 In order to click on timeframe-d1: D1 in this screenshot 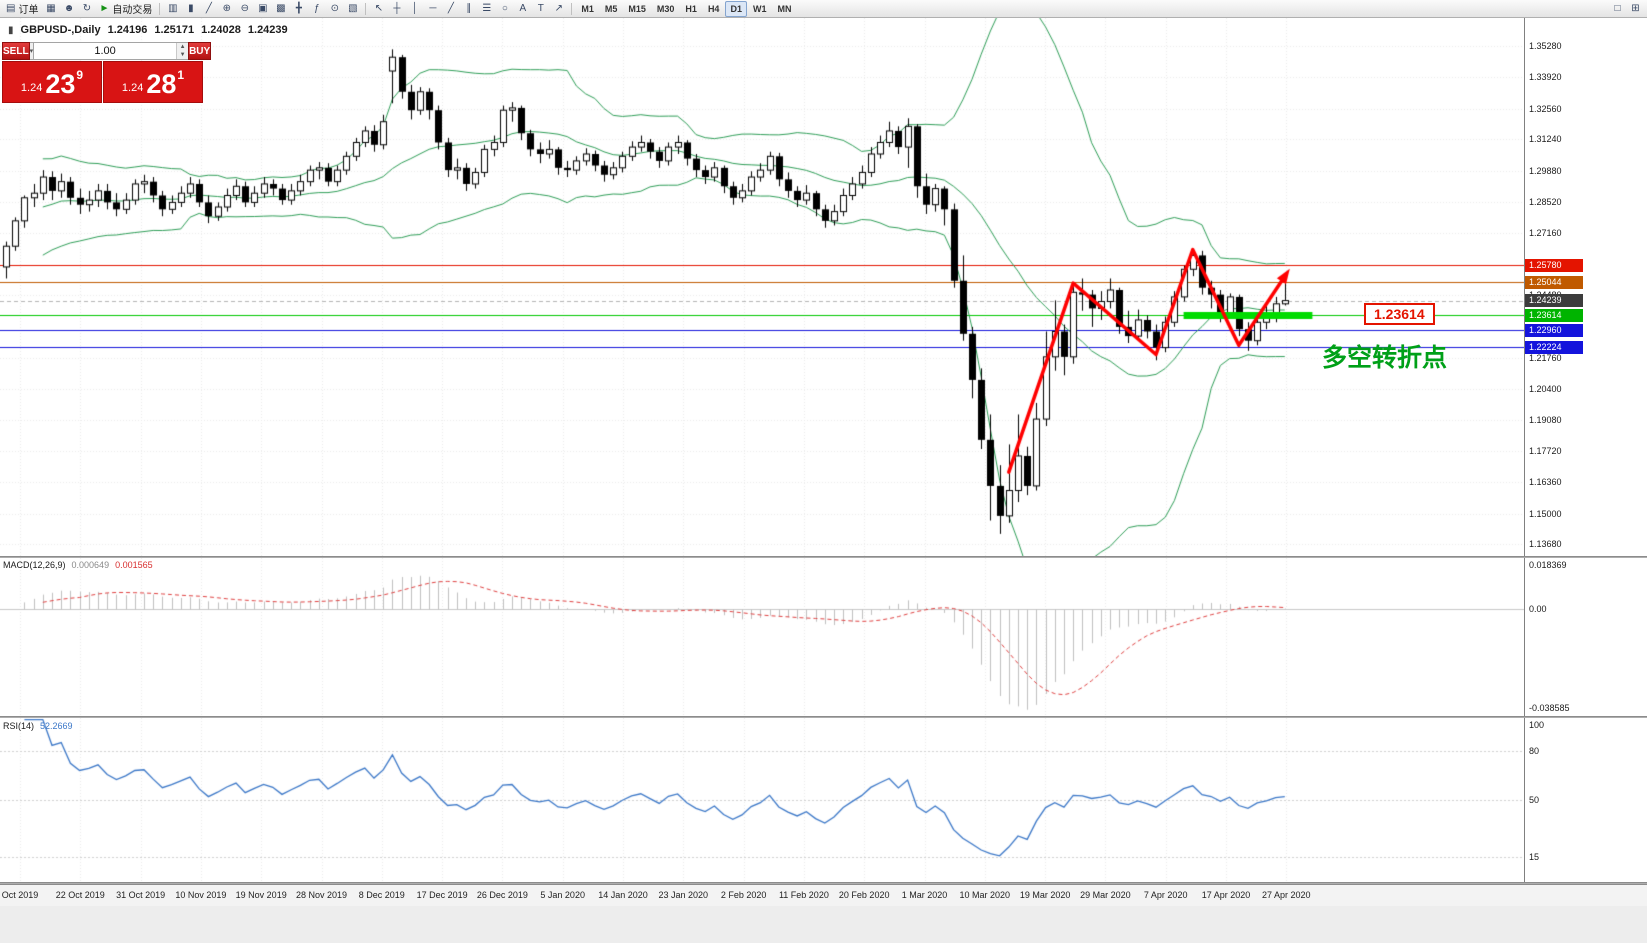, I will do `click(736, 8)`.